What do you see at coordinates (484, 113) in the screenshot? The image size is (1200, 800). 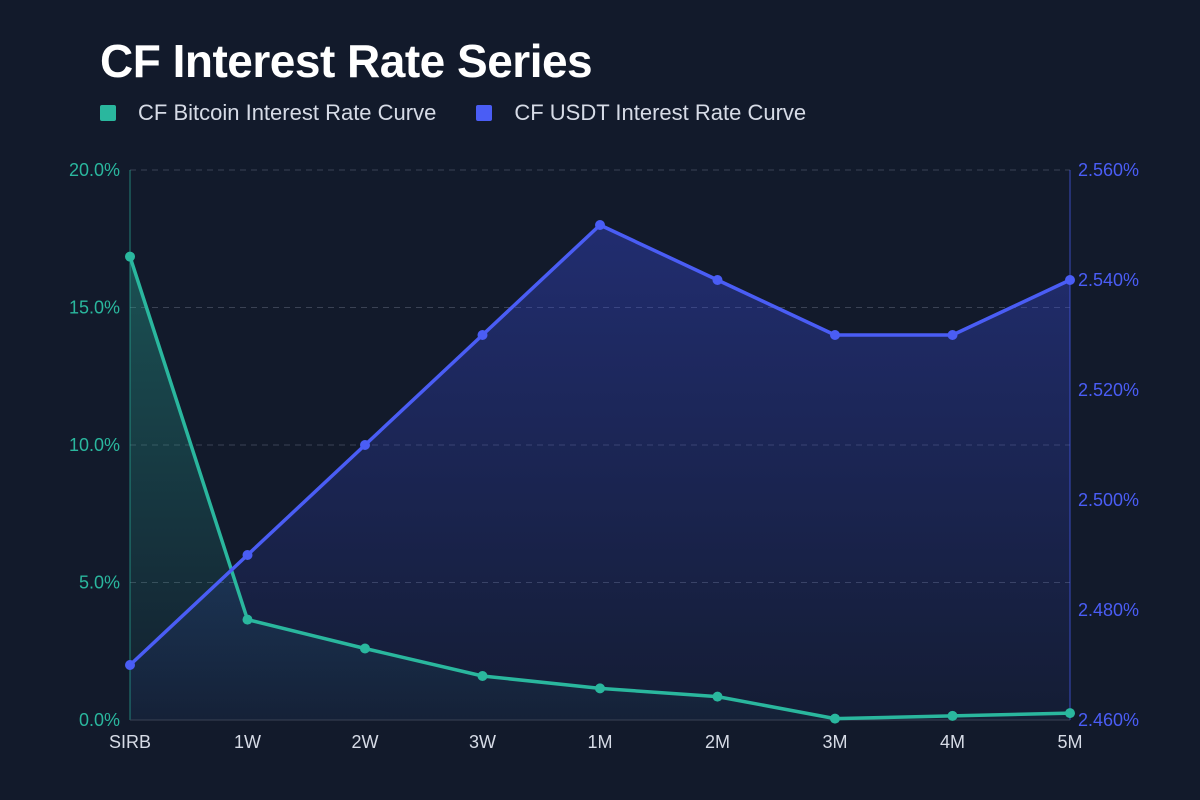 I see `legend-swatch-usdt` at bounding box center [484, 113].